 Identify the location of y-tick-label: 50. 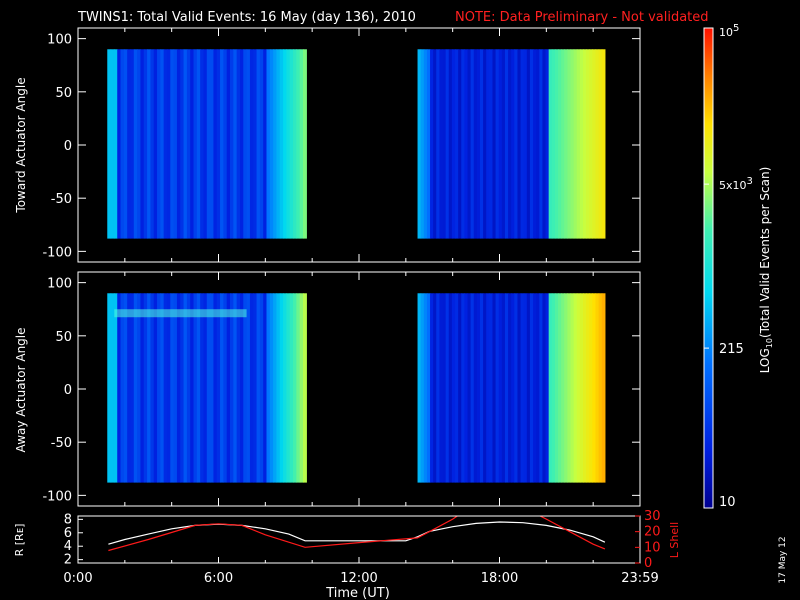
(63, 337).